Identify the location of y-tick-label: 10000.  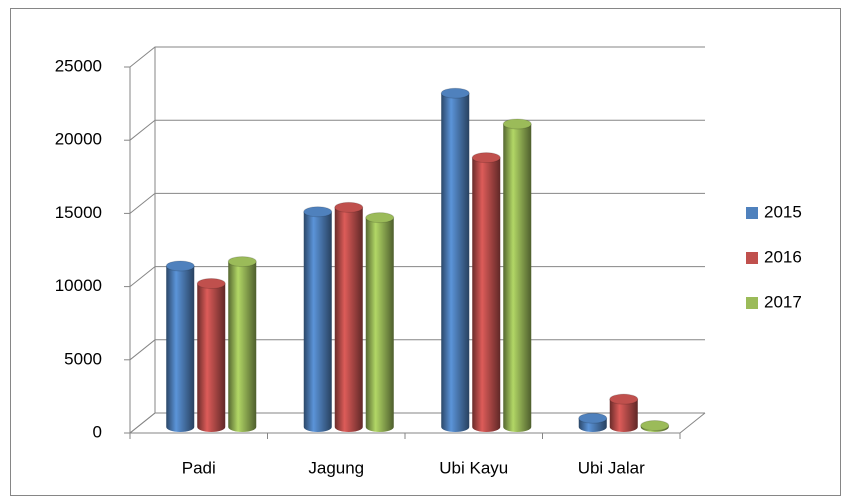
(78, 285).